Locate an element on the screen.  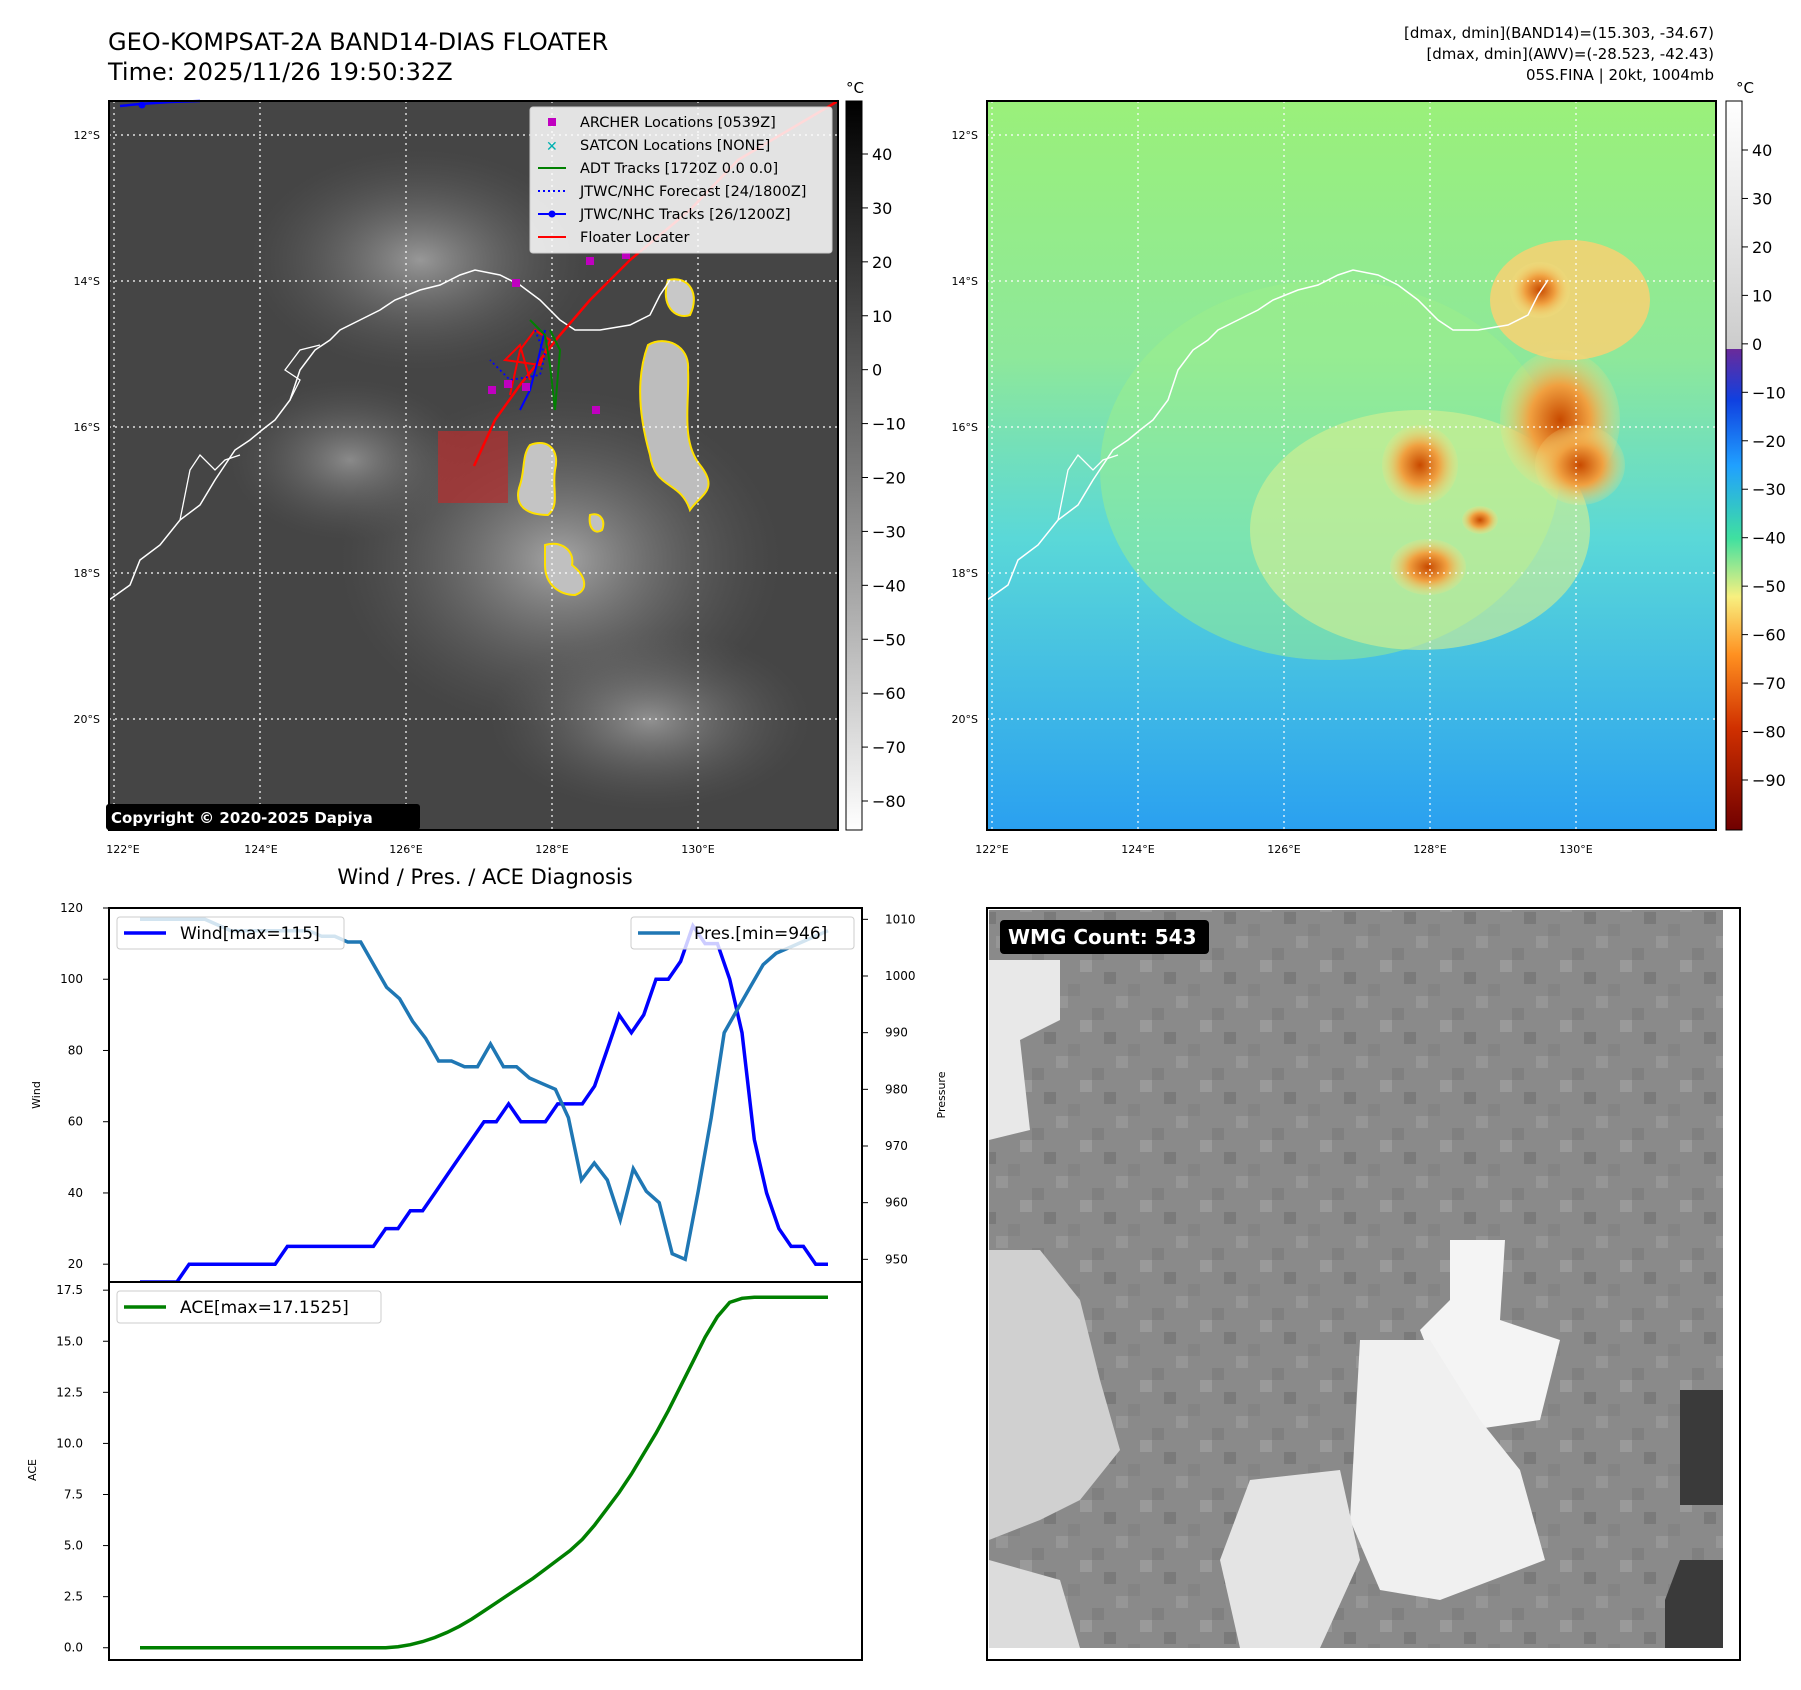
wind-legend: Wind[max=115] is located at coordinates (230, 933).